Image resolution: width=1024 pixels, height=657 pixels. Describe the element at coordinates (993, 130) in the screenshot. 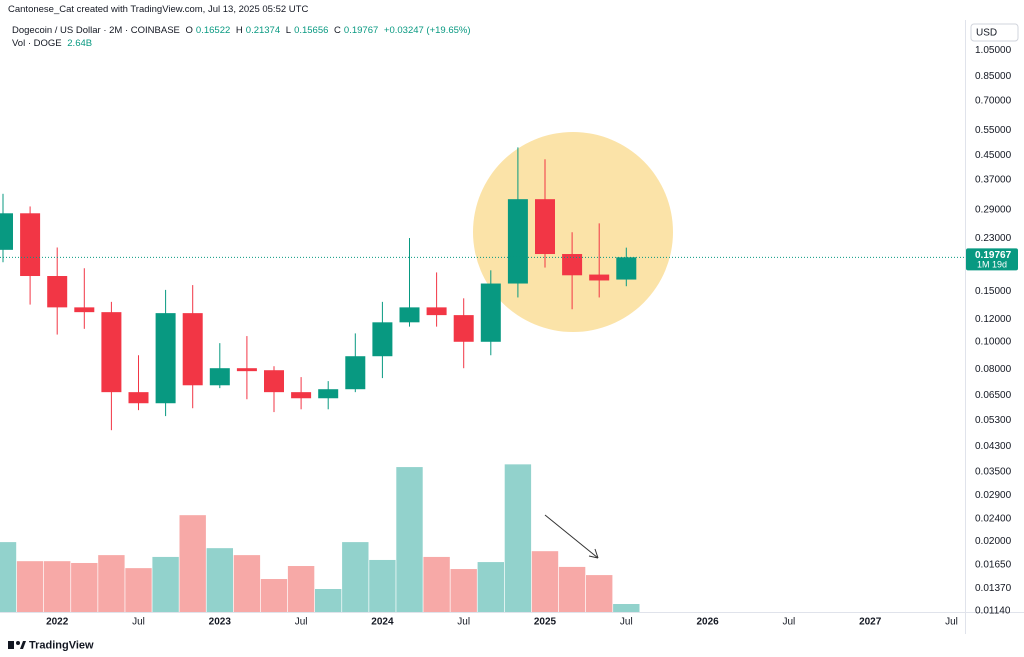

I see `y-tick-label: 0.55000` at that location.